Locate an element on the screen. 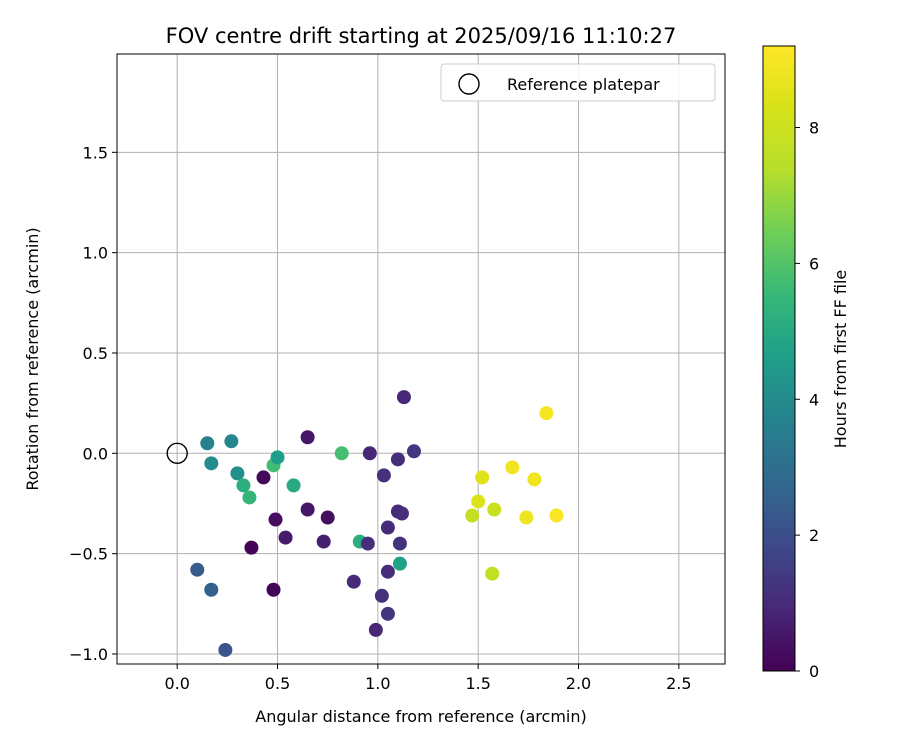  reference-marker-layer is located at coordinates (177, 453).